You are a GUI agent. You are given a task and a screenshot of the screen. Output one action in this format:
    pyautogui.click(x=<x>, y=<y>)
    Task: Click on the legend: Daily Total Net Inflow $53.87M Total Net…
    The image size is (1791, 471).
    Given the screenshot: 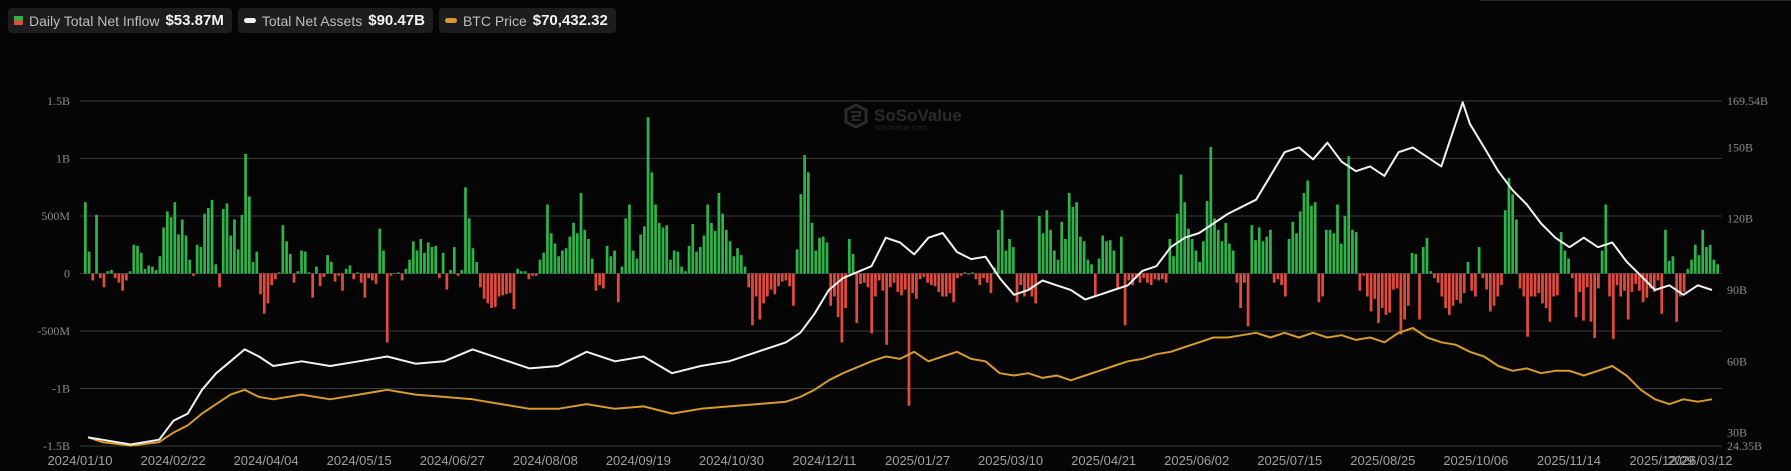 What is the action you would take?
    pyautogui.click(x=312, y=20)
    